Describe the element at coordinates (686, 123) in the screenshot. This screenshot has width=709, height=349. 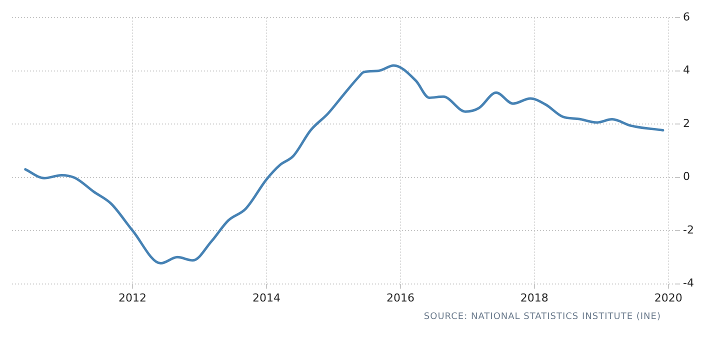
I see `y-tick-label: 2` at that location.